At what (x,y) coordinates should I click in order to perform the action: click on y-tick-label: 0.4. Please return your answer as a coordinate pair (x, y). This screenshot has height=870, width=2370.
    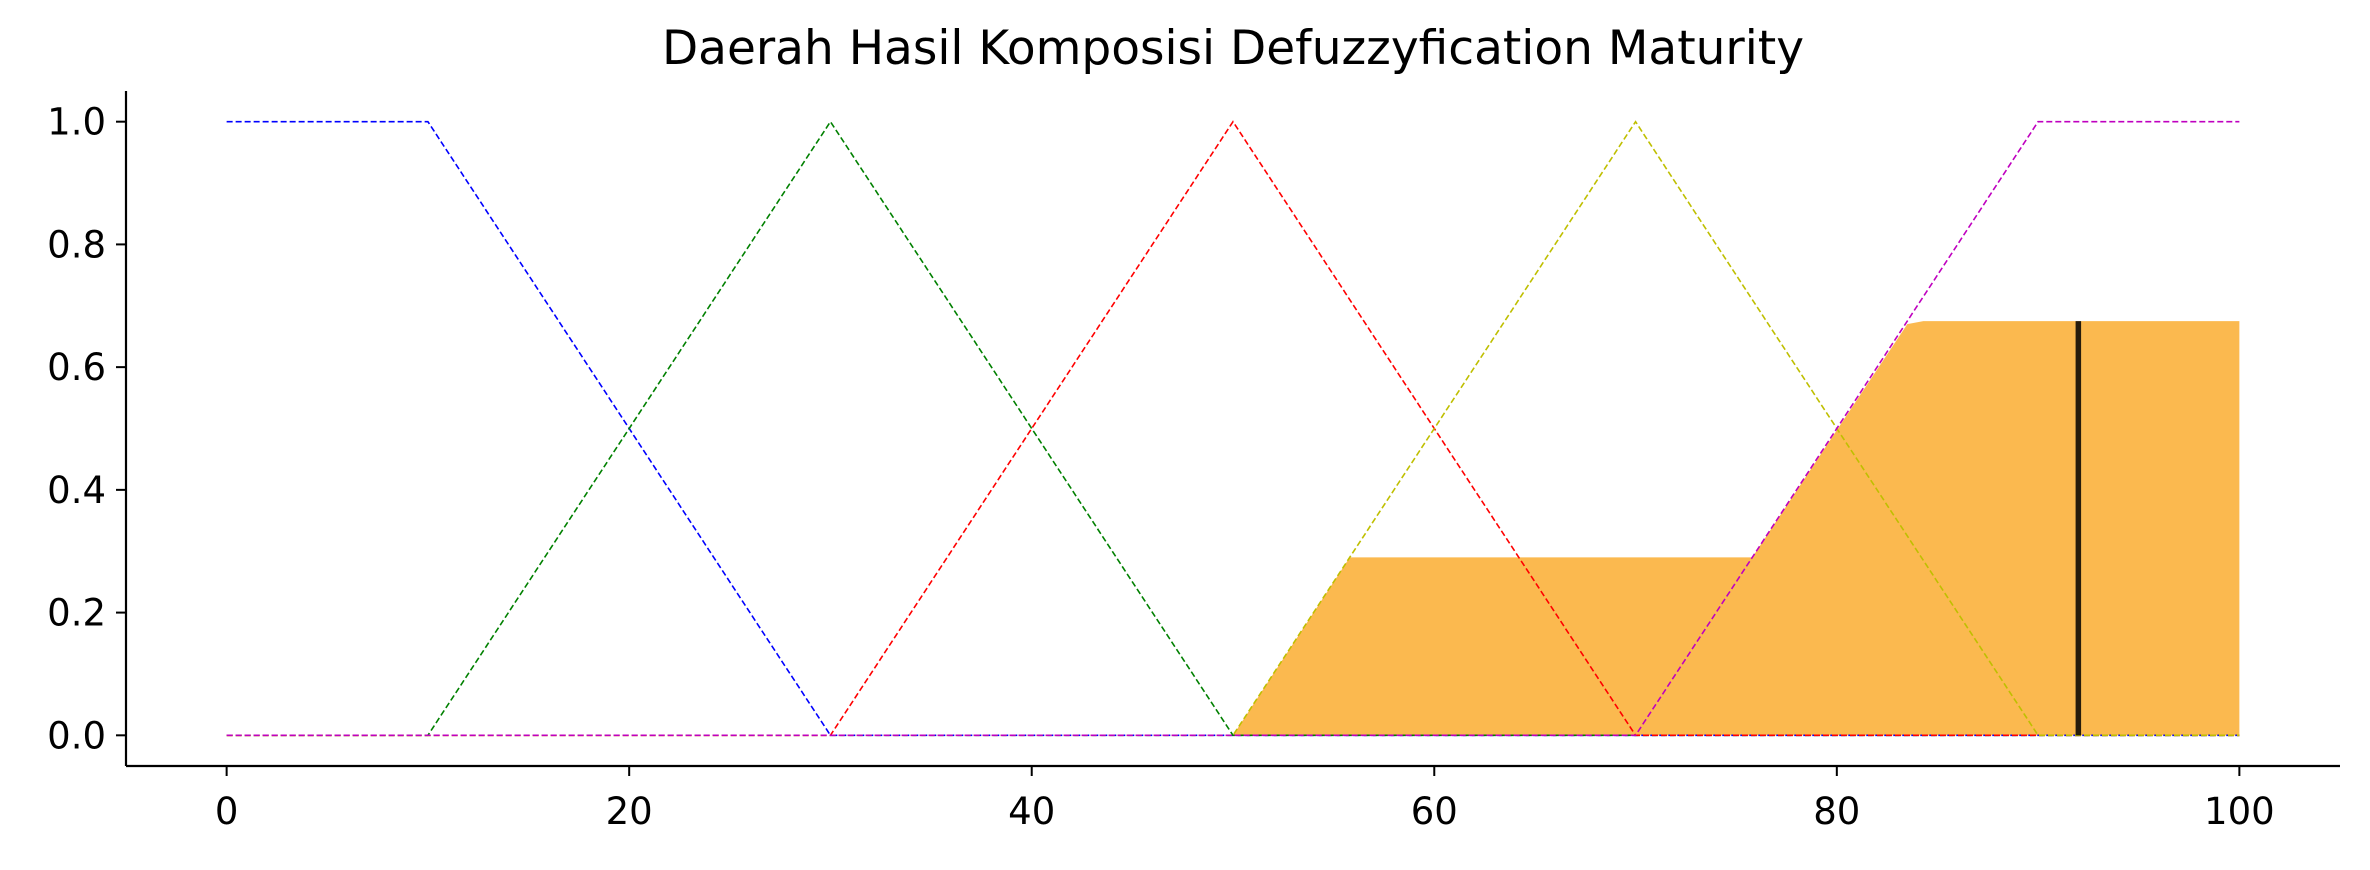
    Looking at the image, I should click on (76, 490).